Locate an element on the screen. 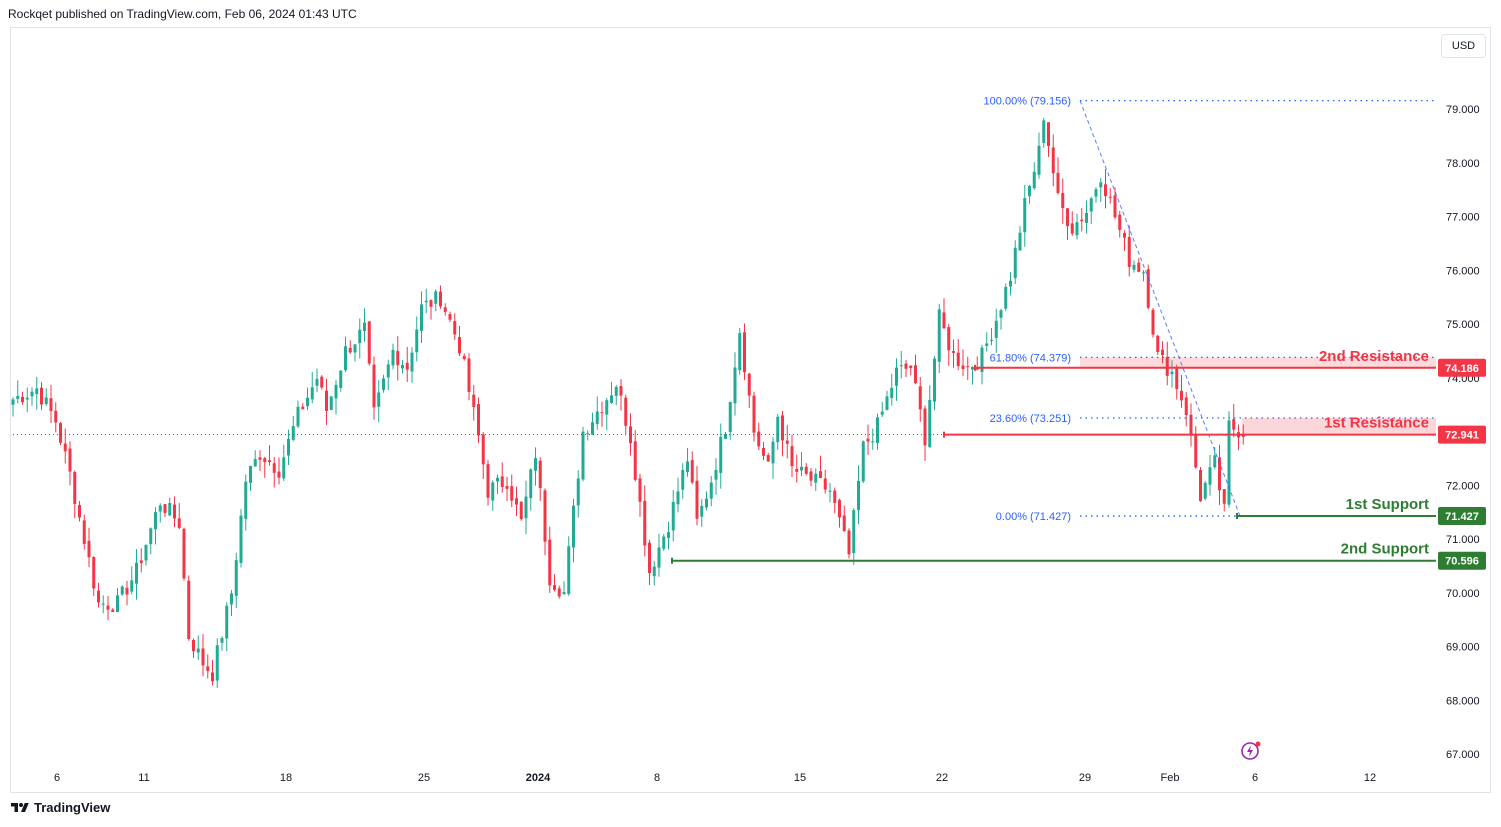 The height and width of the screenshot is (827, 1501). footer-brand: TradingView is located at coordinates (60, 807).